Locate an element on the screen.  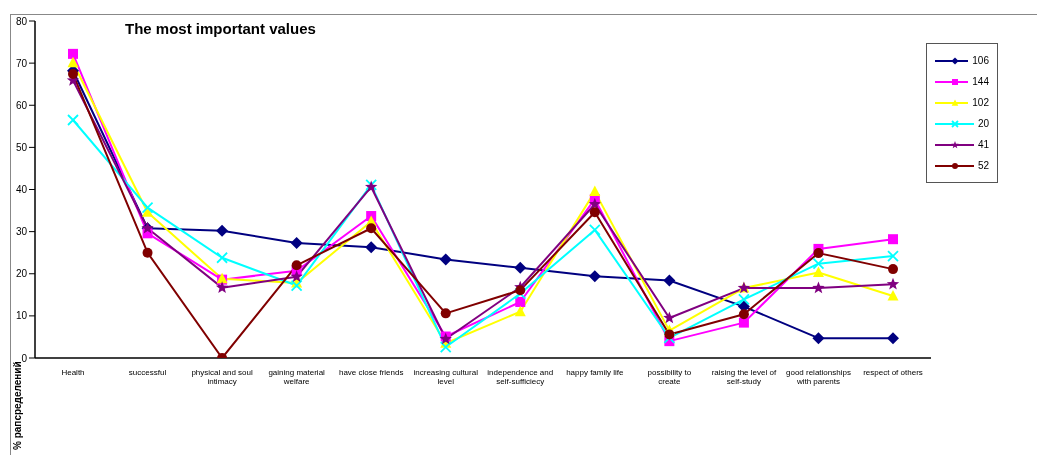
x-tick-label: respect of others is located at coordinates (893, 372).